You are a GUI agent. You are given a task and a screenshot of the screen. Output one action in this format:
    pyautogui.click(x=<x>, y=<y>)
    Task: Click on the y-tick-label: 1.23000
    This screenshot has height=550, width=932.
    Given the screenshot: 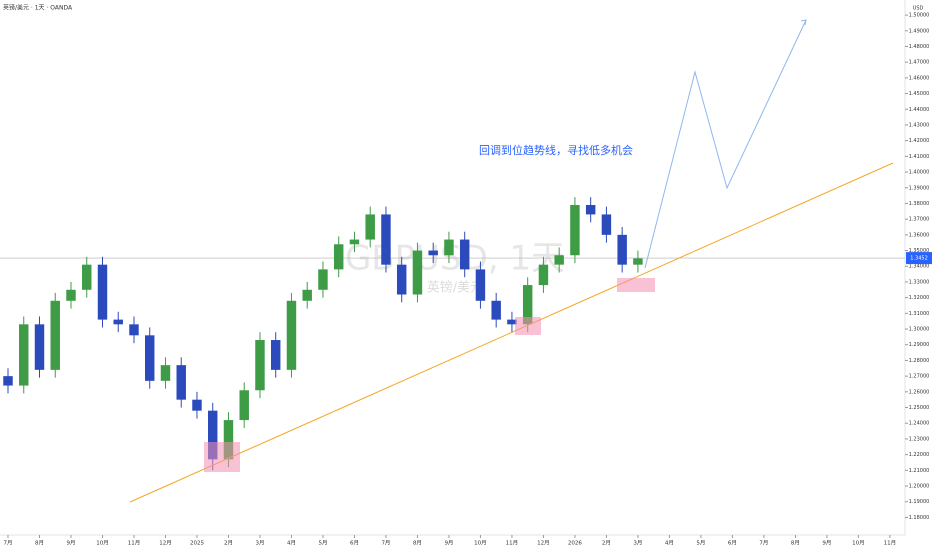 What is the action you would take?
    pyautogui.click(x=919, y=439)
    